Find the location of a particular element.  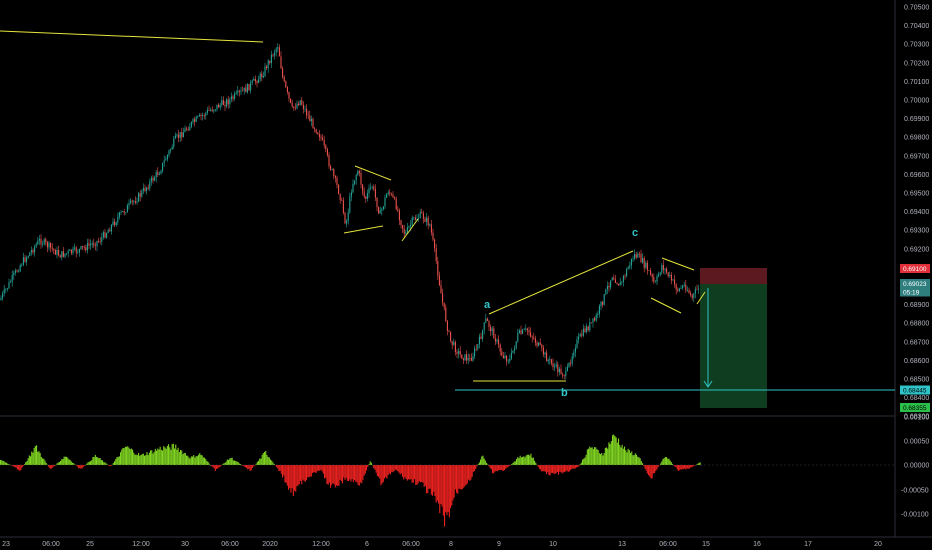

take-profit-zone is located at coordinates (733, 346).